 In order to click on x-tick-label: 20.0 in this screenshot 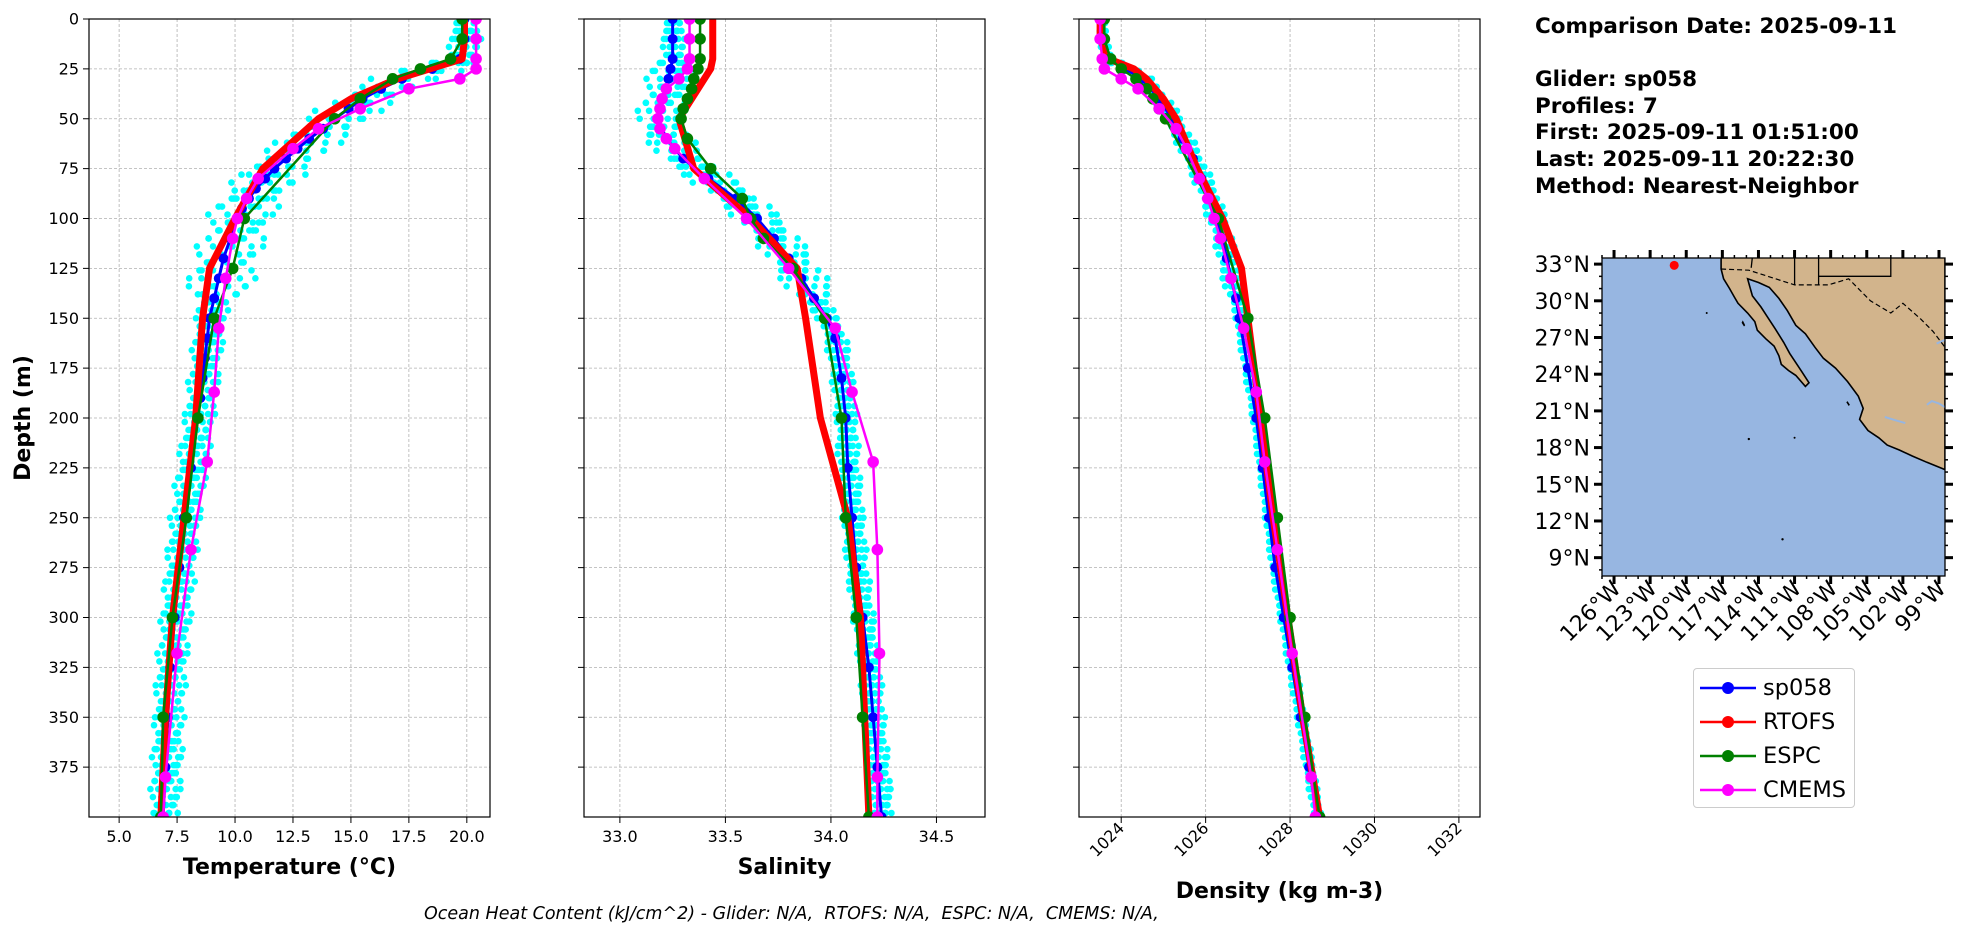, I will do `click(467, 836)`.